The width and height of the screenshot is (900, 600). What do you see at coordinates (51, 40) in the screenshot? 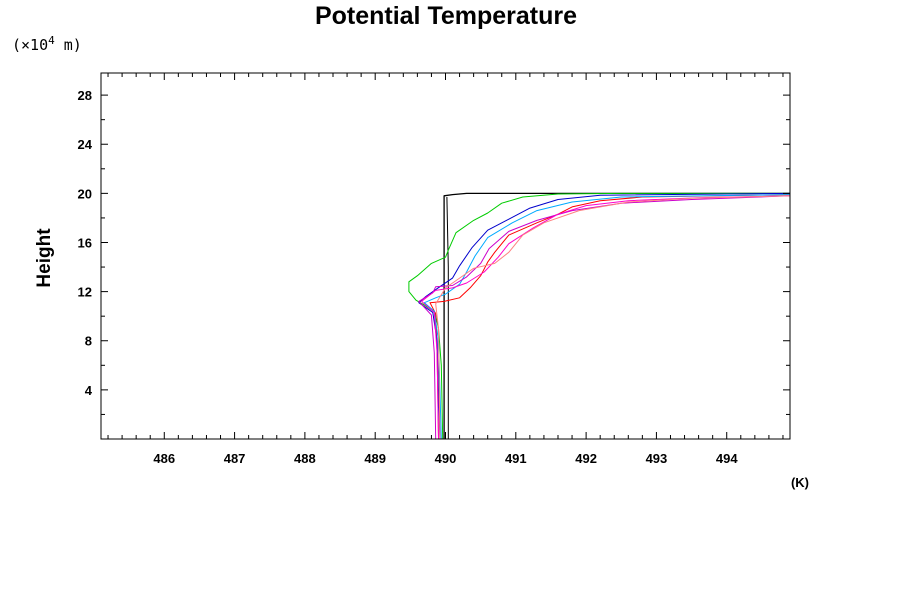
I see `y-unit-exponent: 4` at bounding box center [51, 40].